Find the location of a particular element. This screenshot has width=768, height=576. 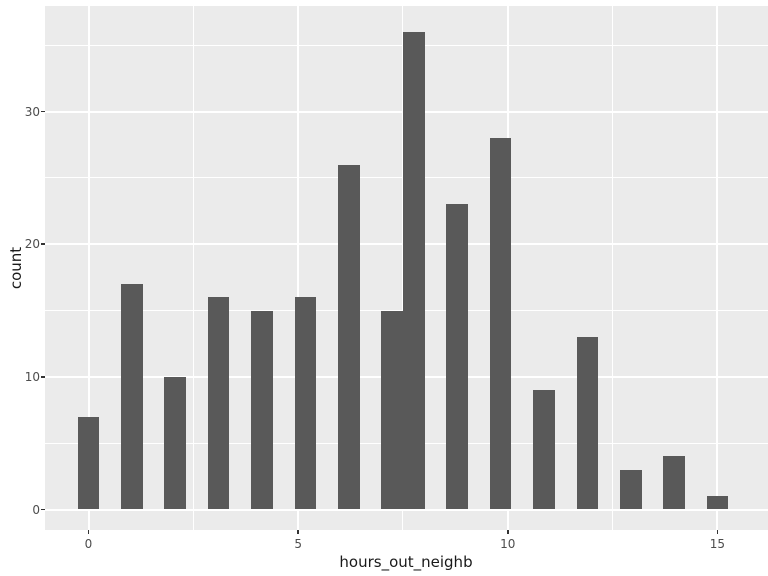

y-tick-label: 20 is located at coordinates (32, 244).